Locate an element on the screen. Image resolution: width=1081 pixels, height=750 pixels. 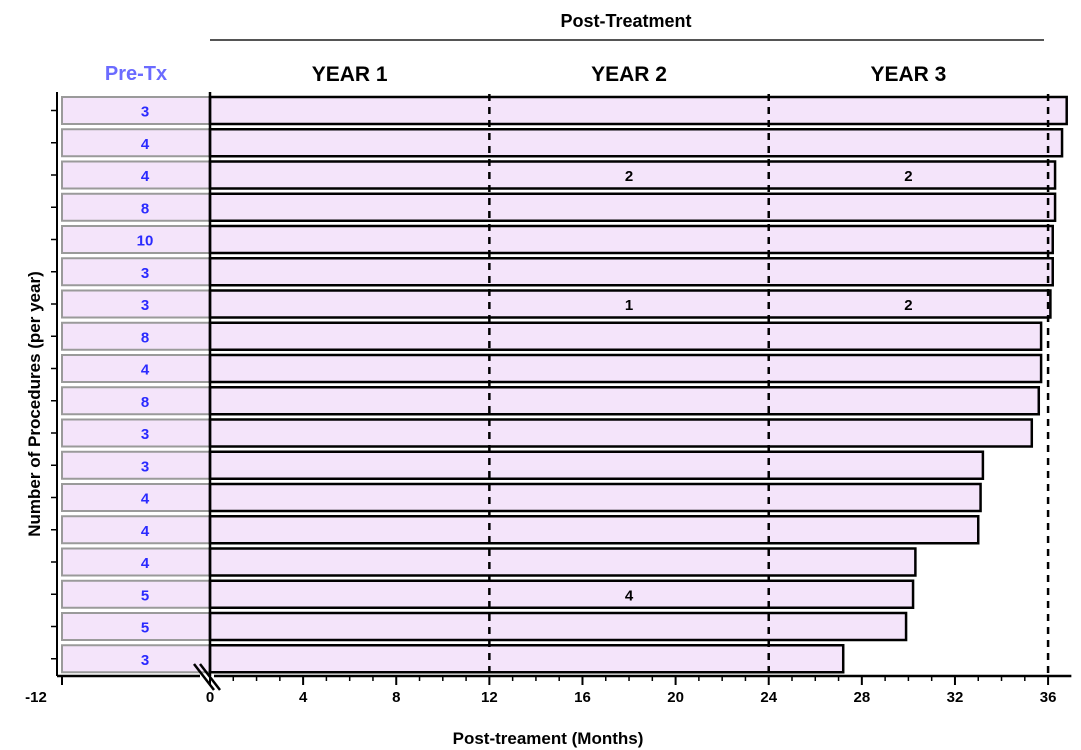
header-title: Post-Treatment is located at coordinates (625, 21).